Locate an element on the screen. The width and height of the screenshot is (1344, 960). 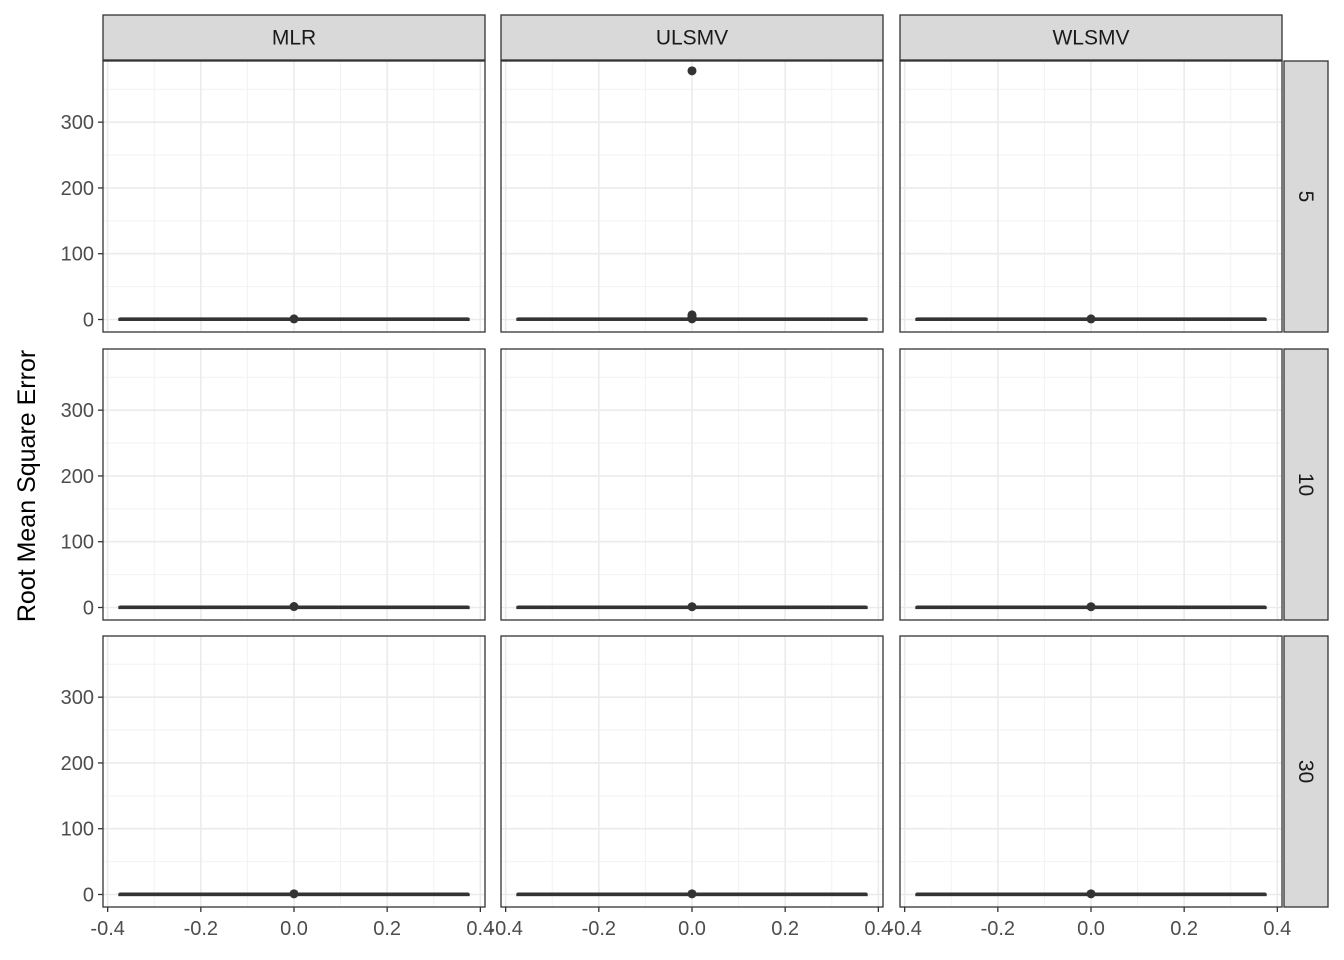
facet-strip-mlr is located at coordinates (294, 37).